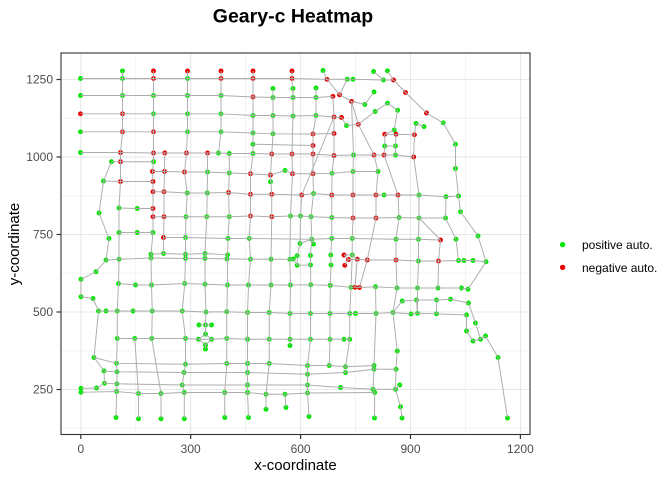 The width and height of the screenshot is (672, 485). What do you see at coordinates (80, 449) in the screenshot?
I see `svg-text: 0` at bounding box center [80, 449].